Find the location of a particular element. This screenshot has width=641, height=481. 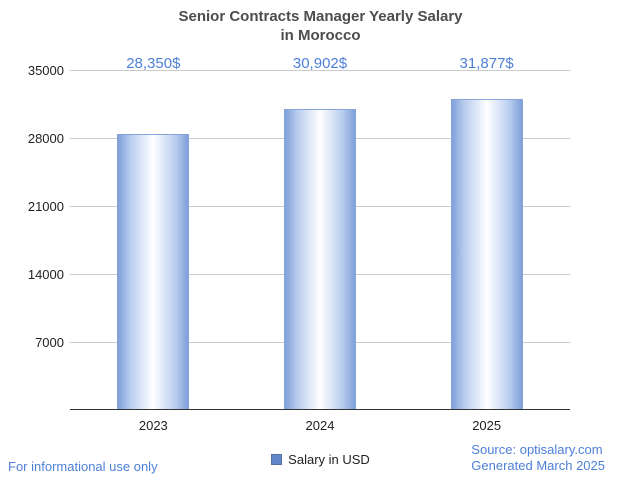

gridline is located at coordinates (320, 70).